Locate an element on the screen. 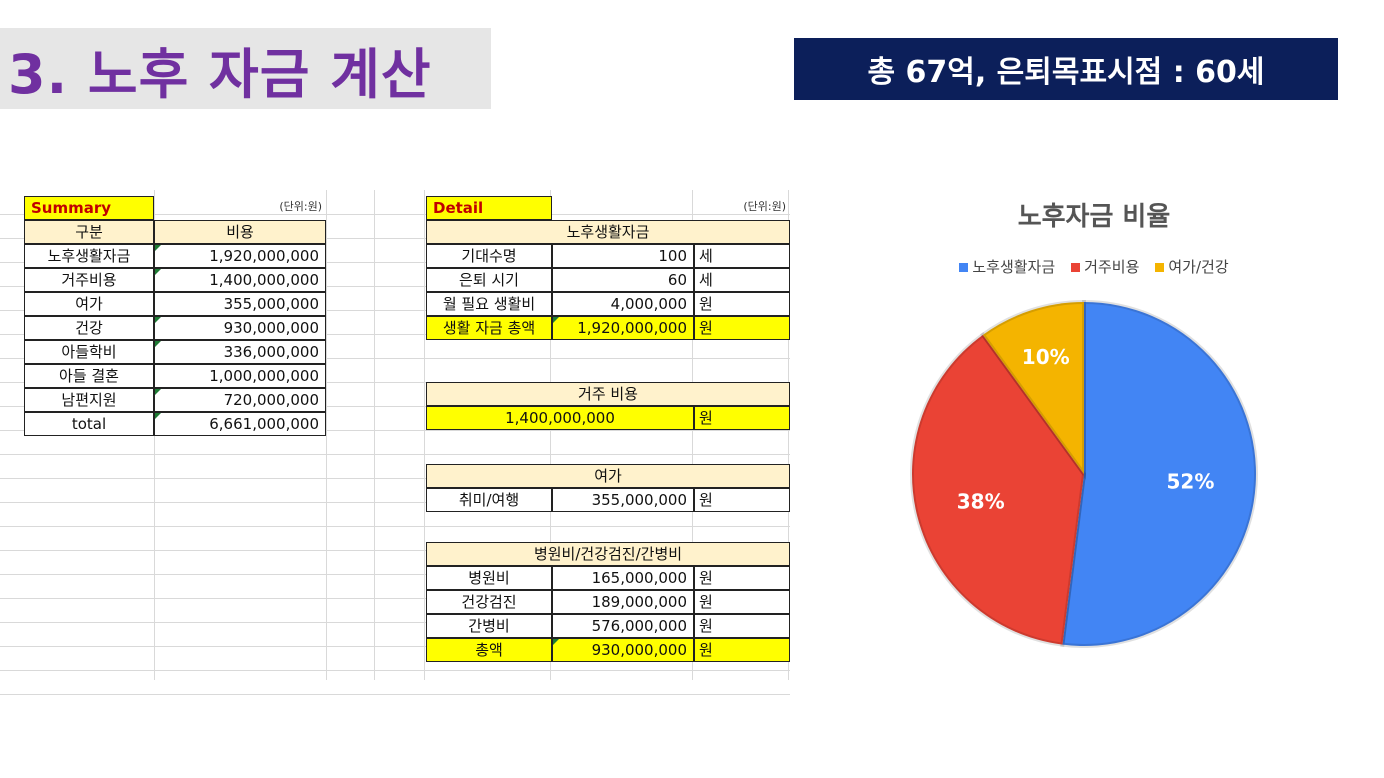  housing-header: 거주 비용 is located at coordinates (608, 394).